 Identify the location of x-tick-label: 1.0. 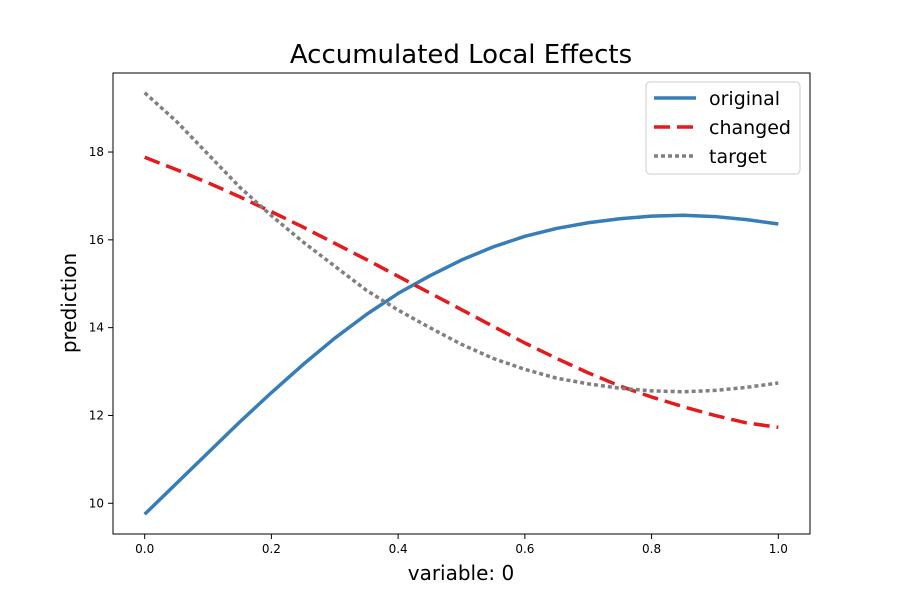
(778, 549).